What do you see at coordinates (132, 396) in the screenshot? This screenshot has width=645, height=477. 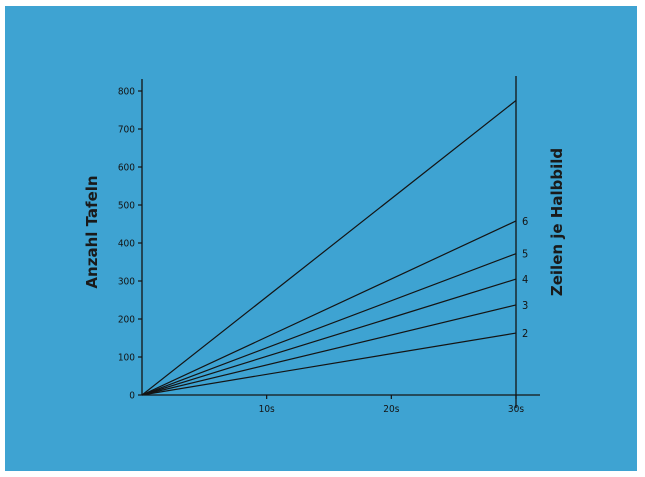 I see `y-tick-label: 0` at bounding box center [132, 396].